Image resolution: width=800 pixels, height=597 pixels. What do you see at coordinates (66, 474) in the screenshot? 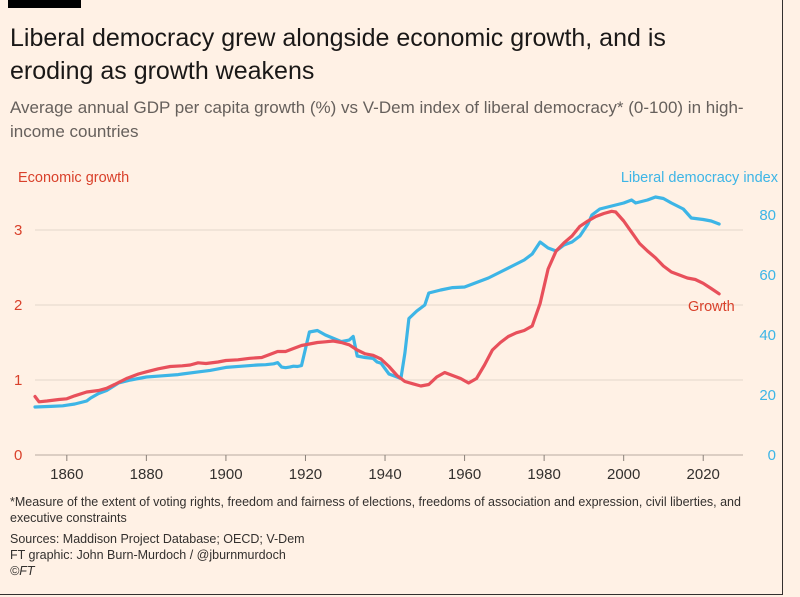
I see `x-tick-label: 1860` at bounding box center [66, 474].